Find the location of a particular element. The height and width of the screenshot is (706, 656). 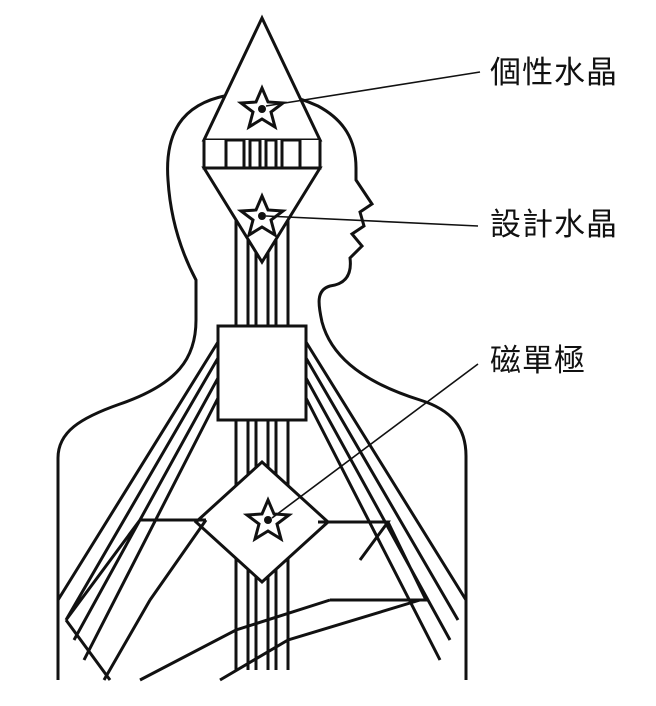

personality-star-dot is located at coordinates (262, 109).